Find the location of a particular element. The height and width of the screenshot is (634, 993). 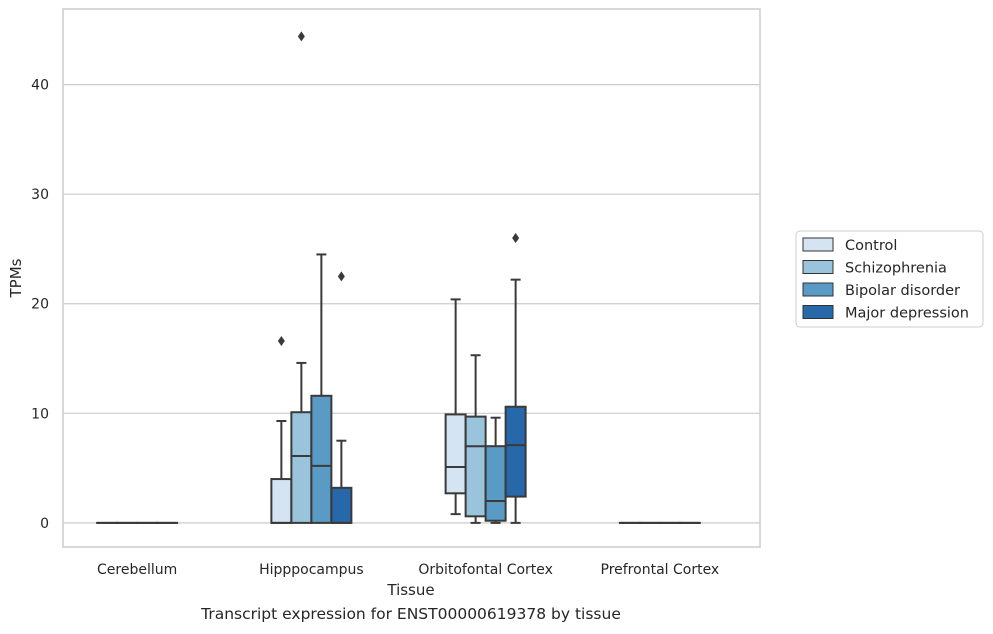

legend-frame is located at coordinates (889, 279).